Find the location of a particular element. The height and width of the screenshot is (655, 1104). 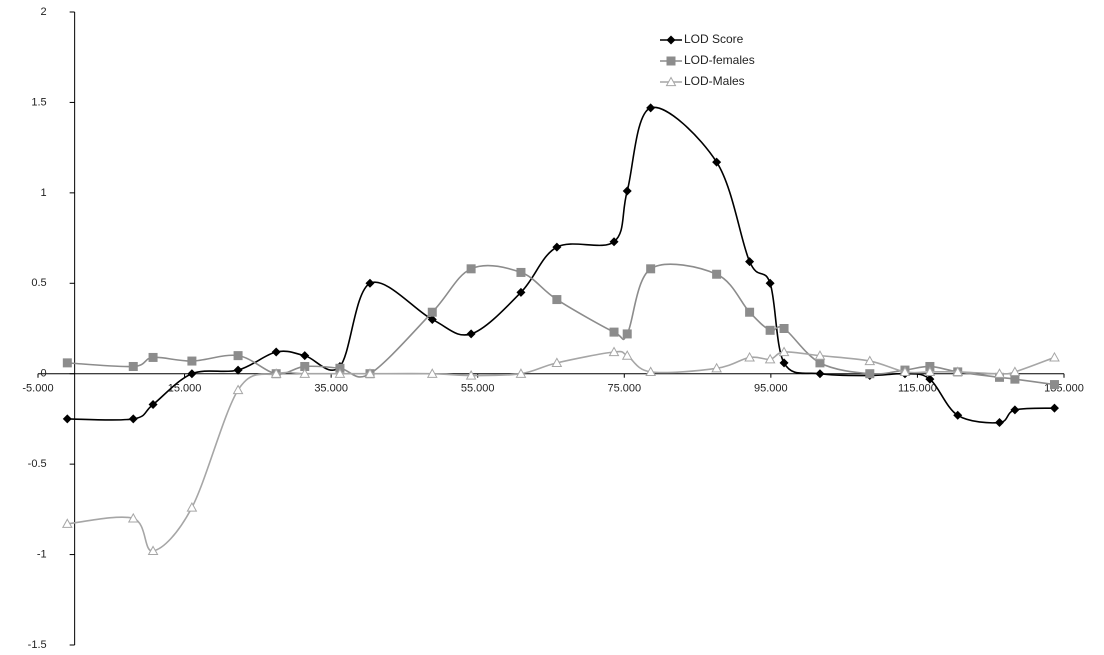

y-tick-label: -1.5 is located at coordinates (37, 645).